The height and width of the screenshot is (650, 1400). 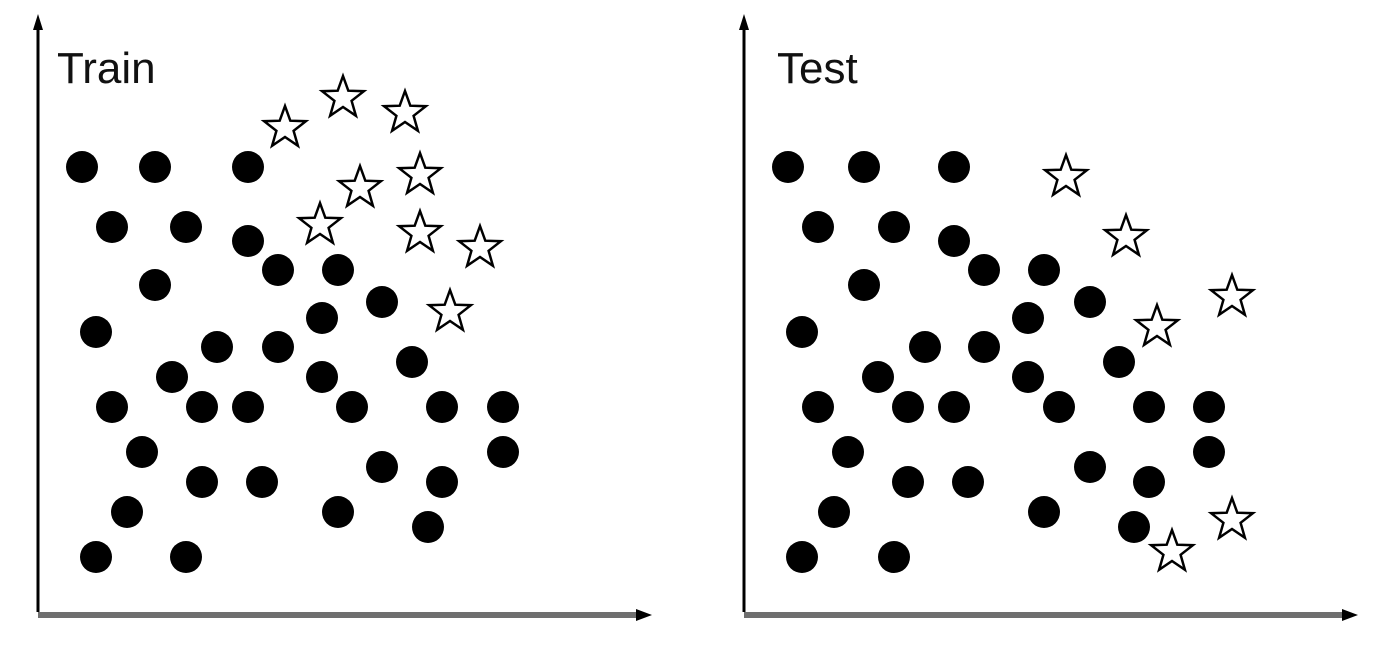 I want to click on test-x-axis-arrow, so click(x=1350, y=615).